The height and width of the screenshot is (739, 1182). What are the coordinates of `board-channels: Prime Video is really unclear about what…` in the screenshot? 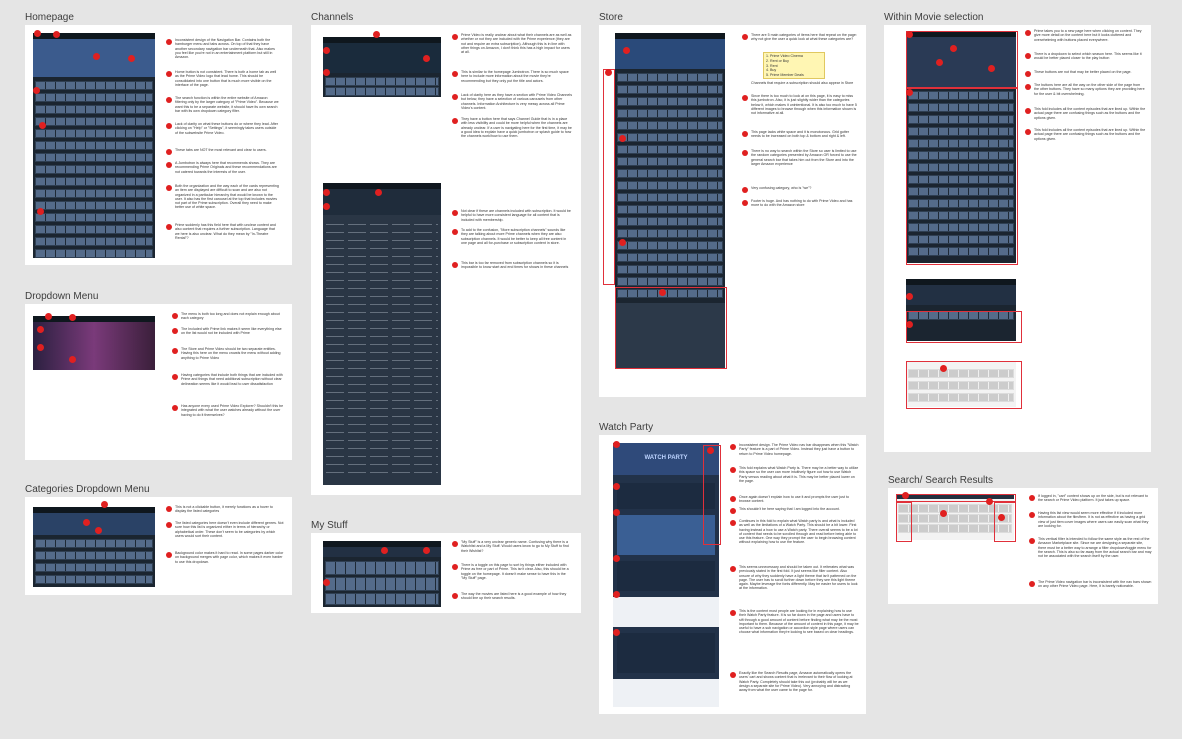 It's located at (446, 260).